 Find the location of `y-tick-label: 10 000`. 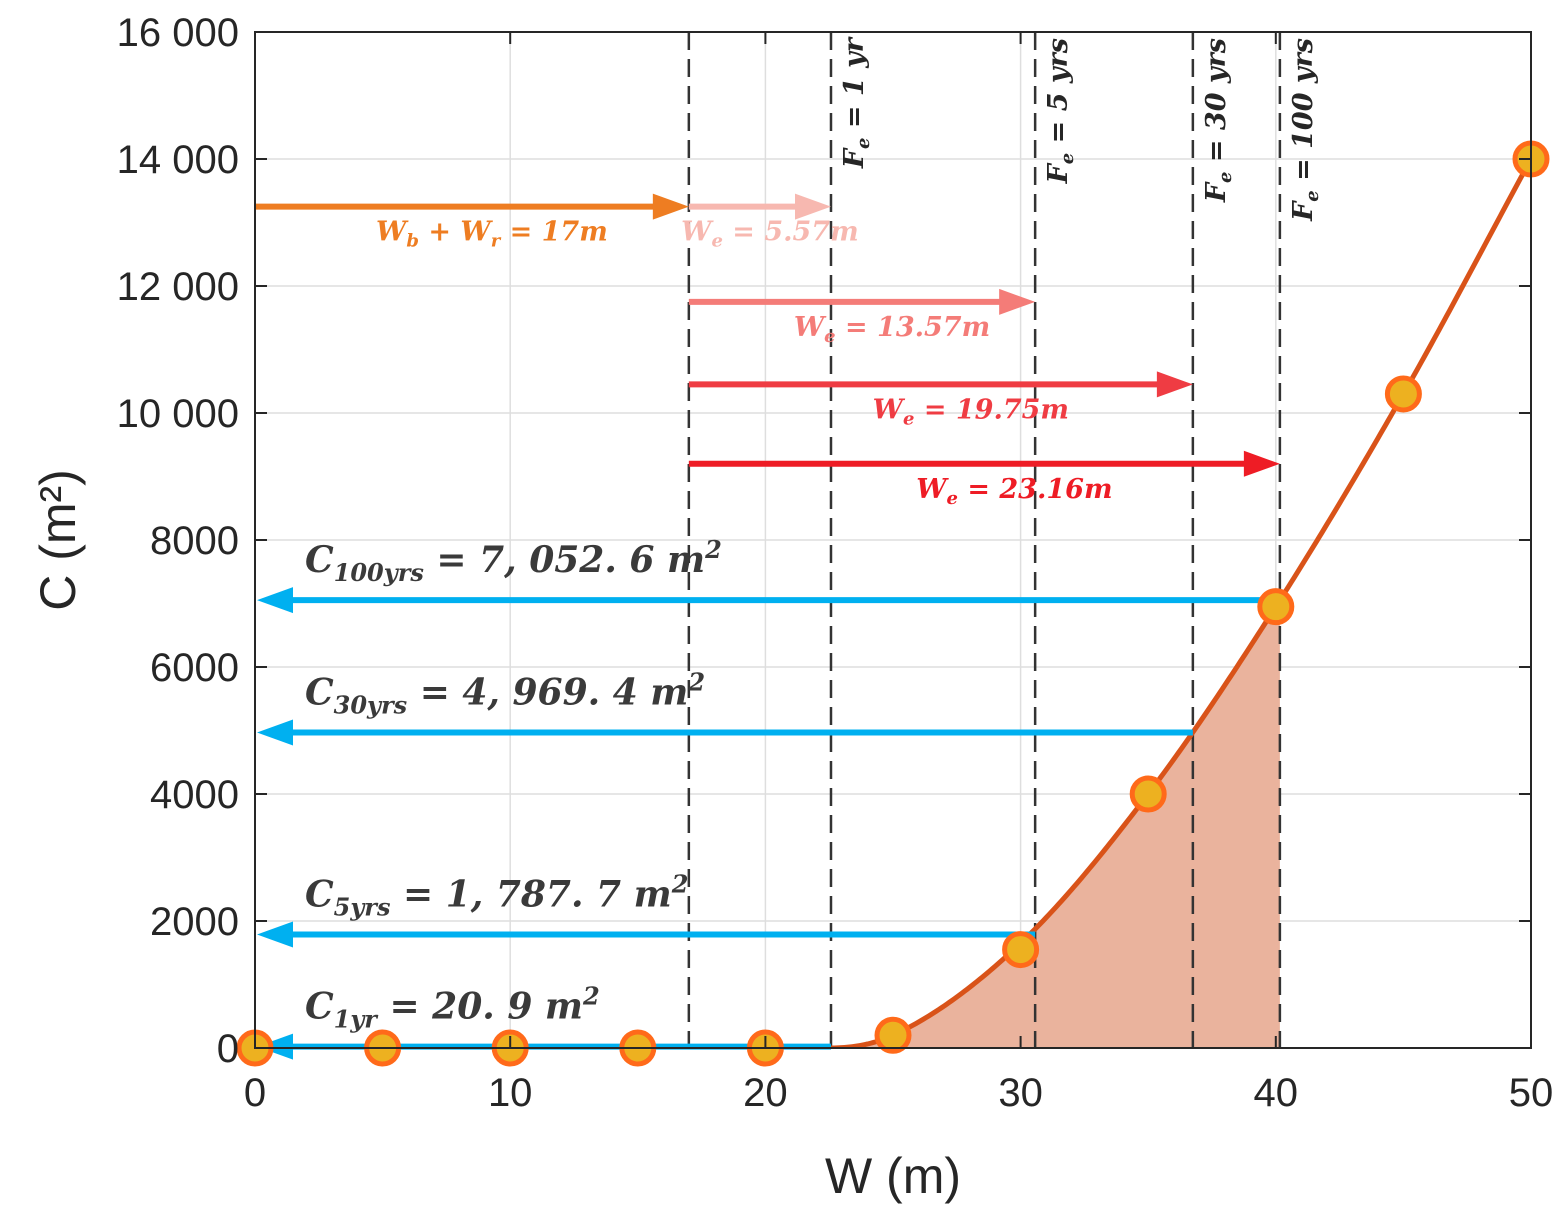

y-tick-label: 10 000 is located at coordinates (178, 414).